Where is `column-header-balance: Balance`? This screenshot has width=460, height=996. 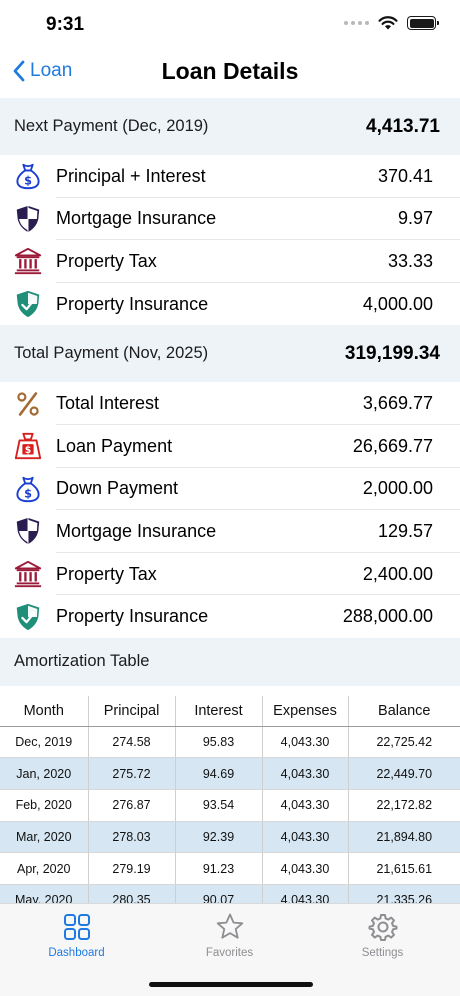
column-header-balance: Balance is located at coordinates (404, 711).